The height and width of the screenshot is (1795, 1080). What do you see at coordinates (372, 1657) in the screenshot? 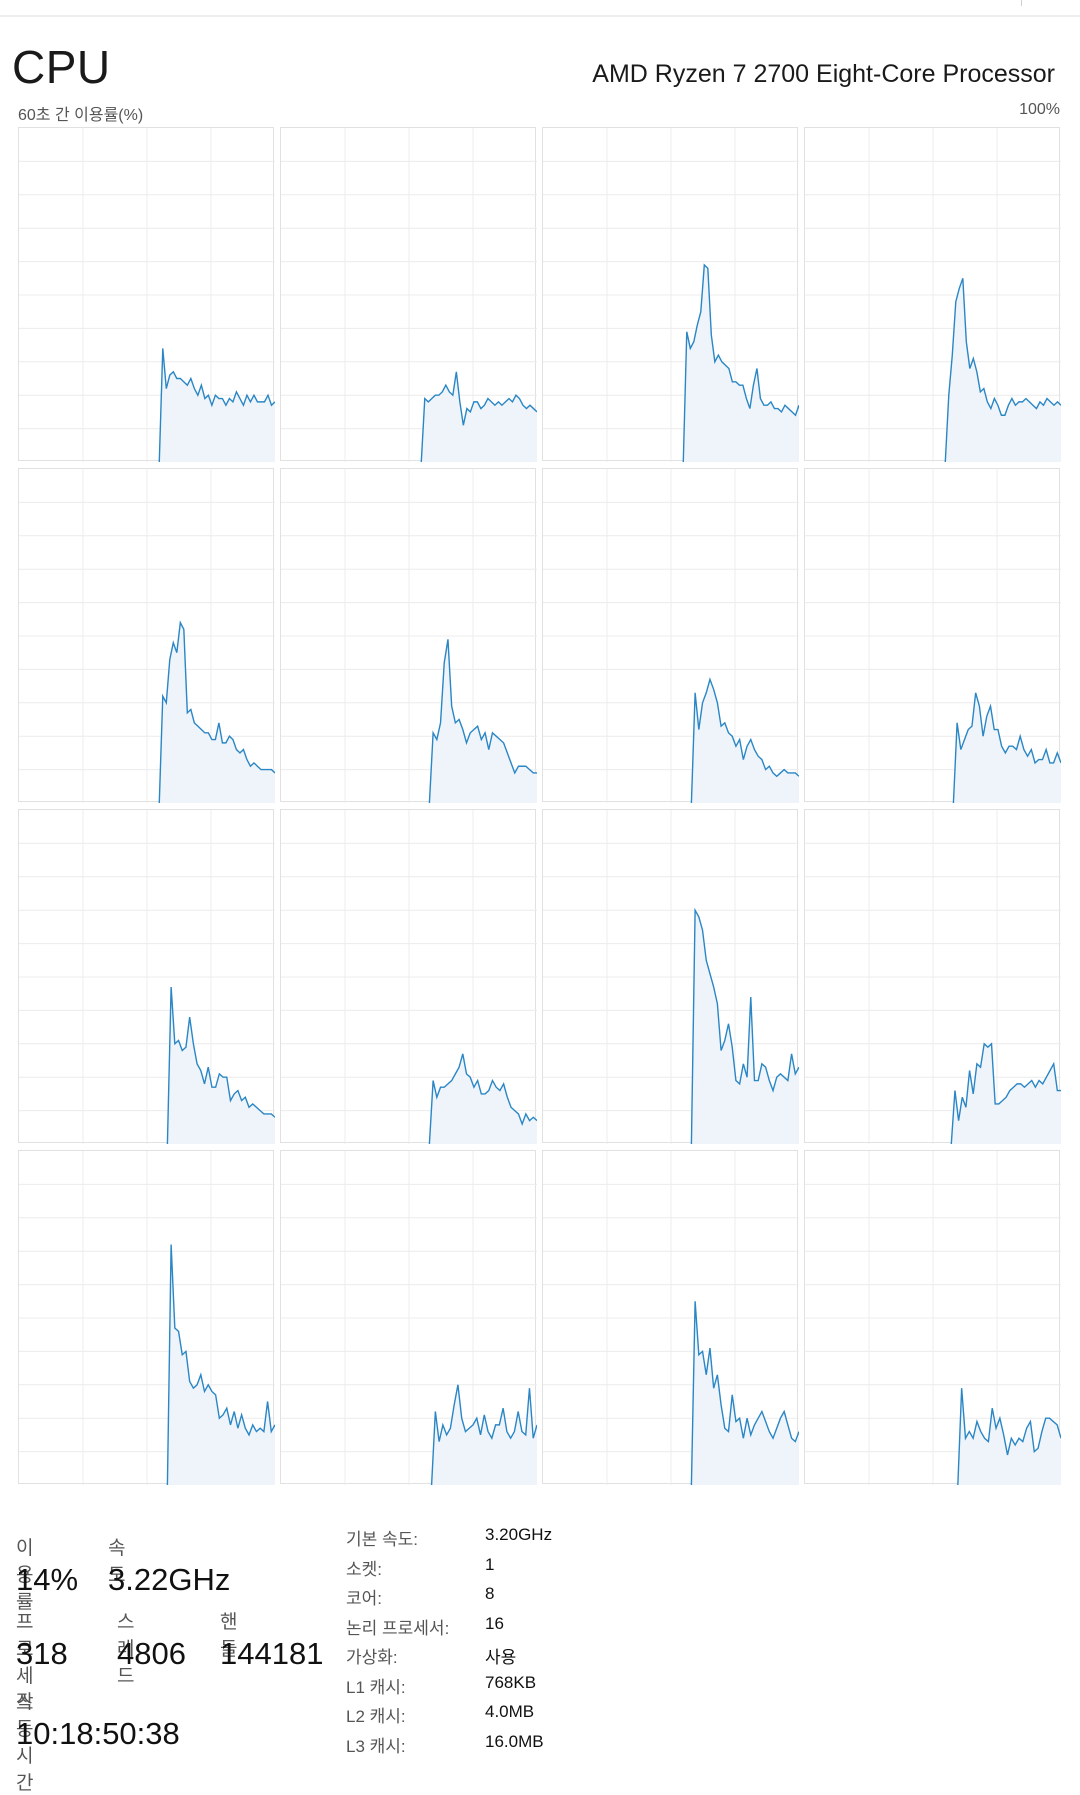
I see `spec-virtualization-key: 가상화:` at bounding box center [372, 1657].